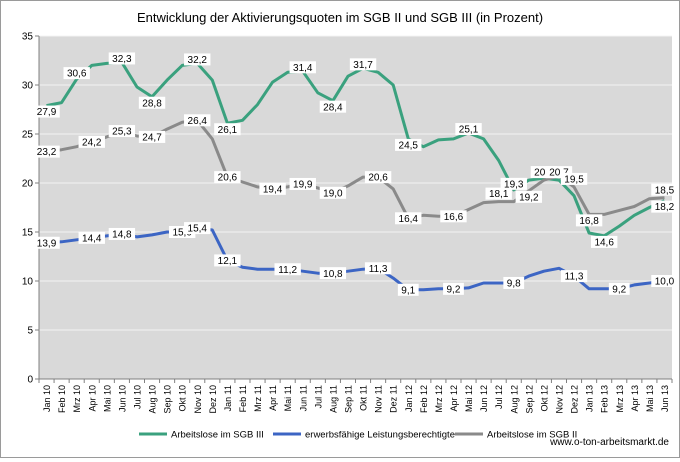  What do you see at coordinates (590, 398) in the screenshot?
I see `x-tick-label: Jan 13` at bounding box center [590, 398].